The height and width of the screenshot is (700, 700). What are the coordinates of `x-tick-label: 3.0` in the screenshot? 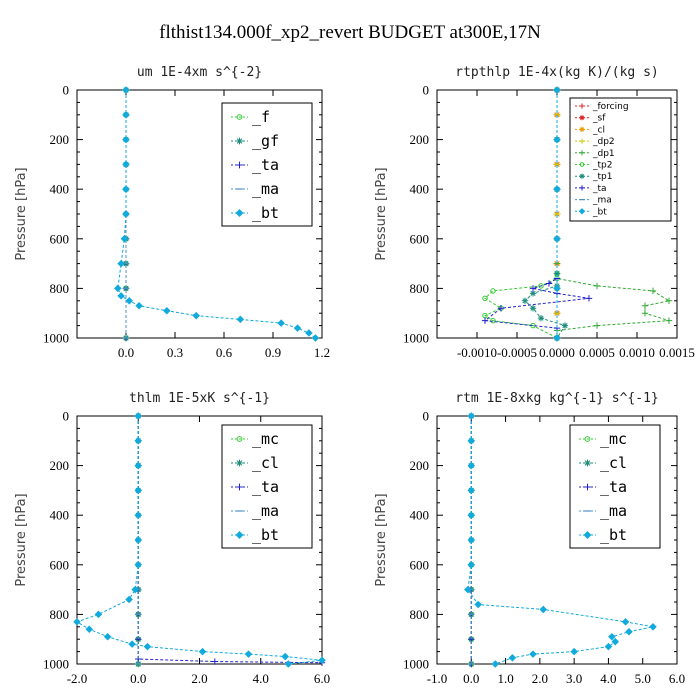 It's located at (574, 678).